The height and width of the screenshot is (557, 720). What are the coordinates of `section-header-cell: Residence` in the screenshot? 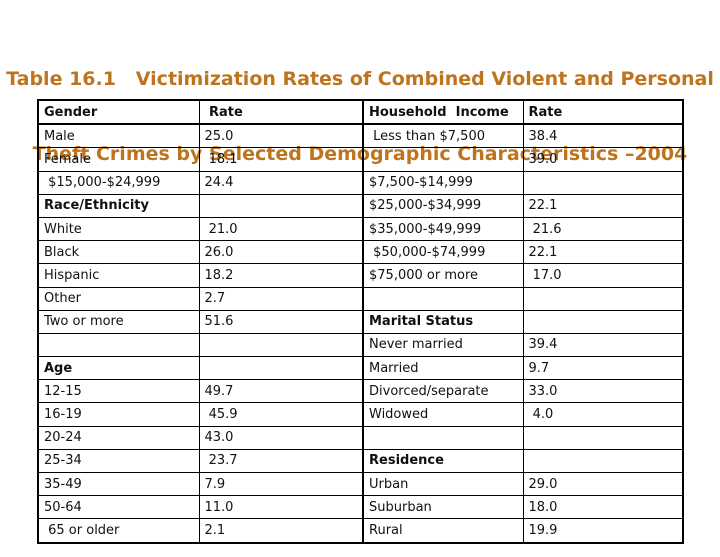 It's located at (443, 461).